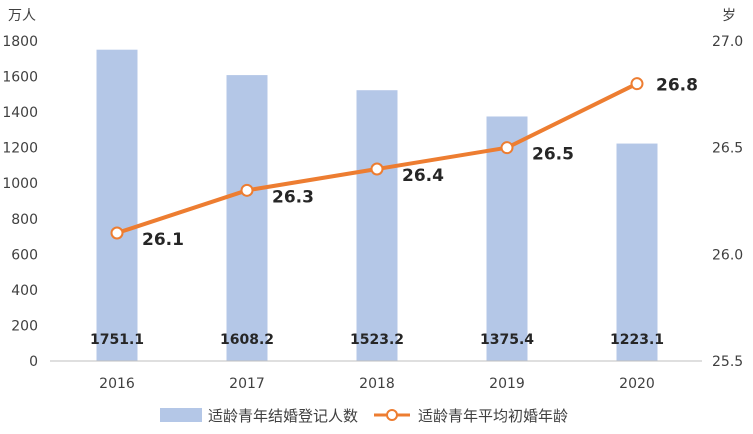  What do you see at coordinates (727, 149) in the screenshot?
I see `right-axis-tick-label: 26.5` at bounding box center [727, 149].